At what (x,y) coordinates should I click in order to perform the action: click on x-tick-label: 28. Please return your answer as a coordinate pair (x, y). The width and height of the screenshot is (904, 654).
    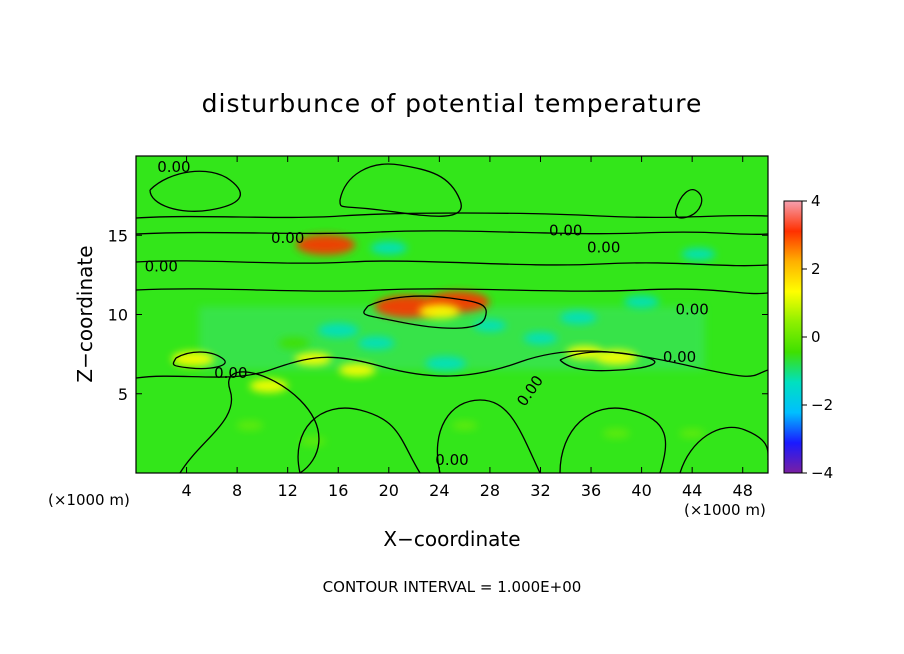
    Looking at the image, I should click on (490, 490).